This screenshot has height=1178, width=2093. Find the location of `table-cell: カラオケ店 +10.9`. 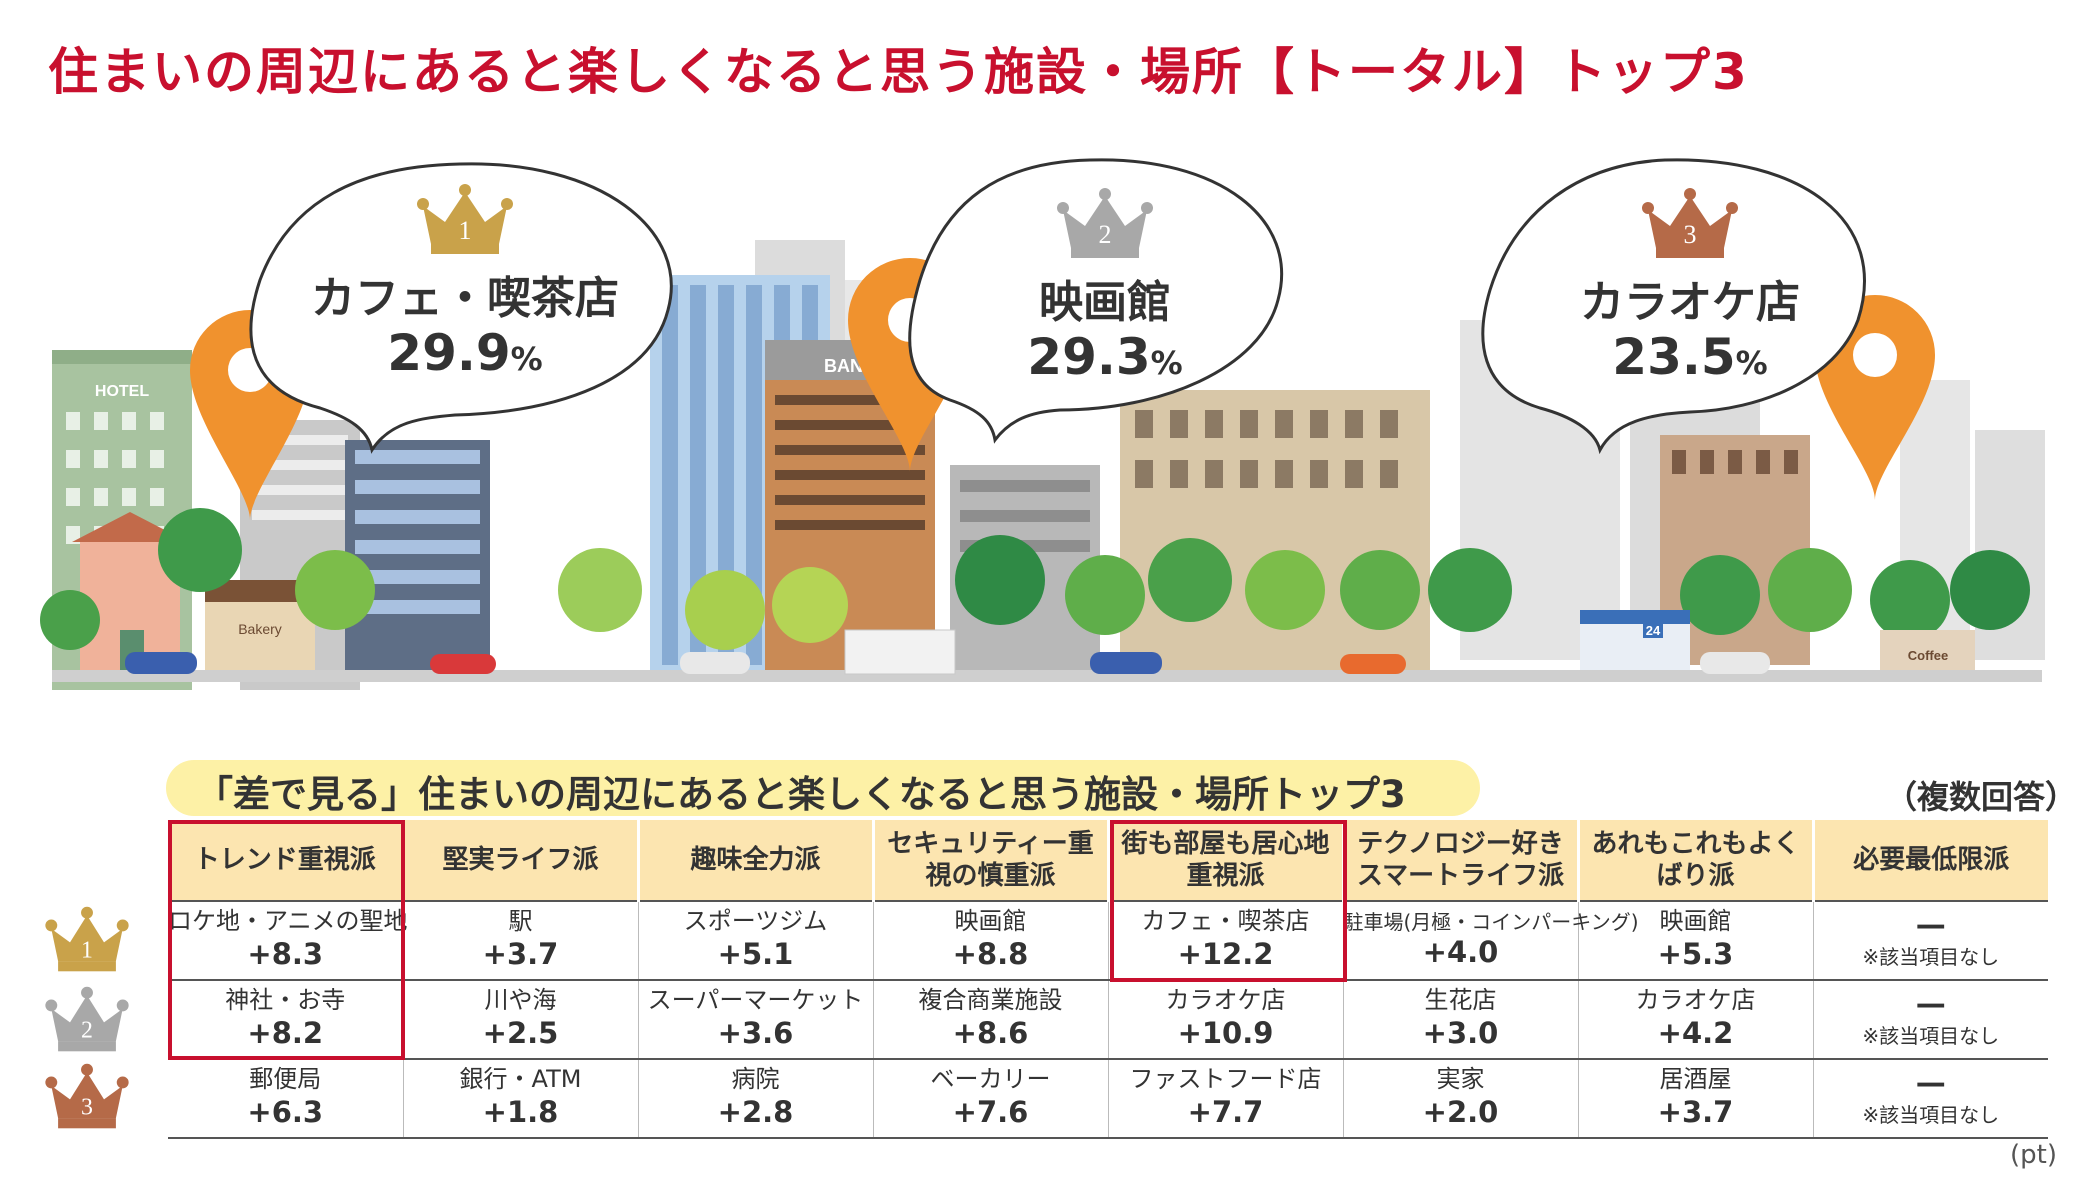

table-cell: カラオケ店 +10.9 is located at coordinates (1225, 1020).